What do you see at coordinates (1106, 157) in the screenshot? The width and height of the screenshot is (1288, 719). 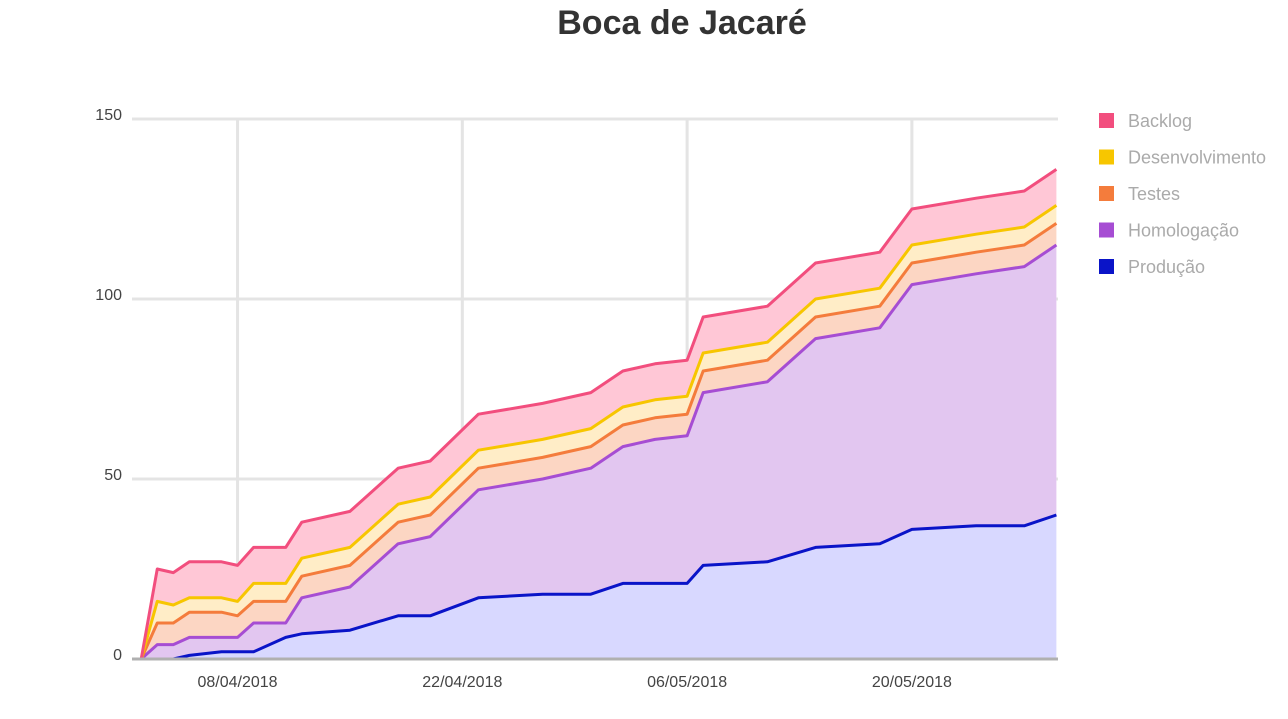 I see `legend-swatch-desenvolvimento` at bounding box center [1106, 157].